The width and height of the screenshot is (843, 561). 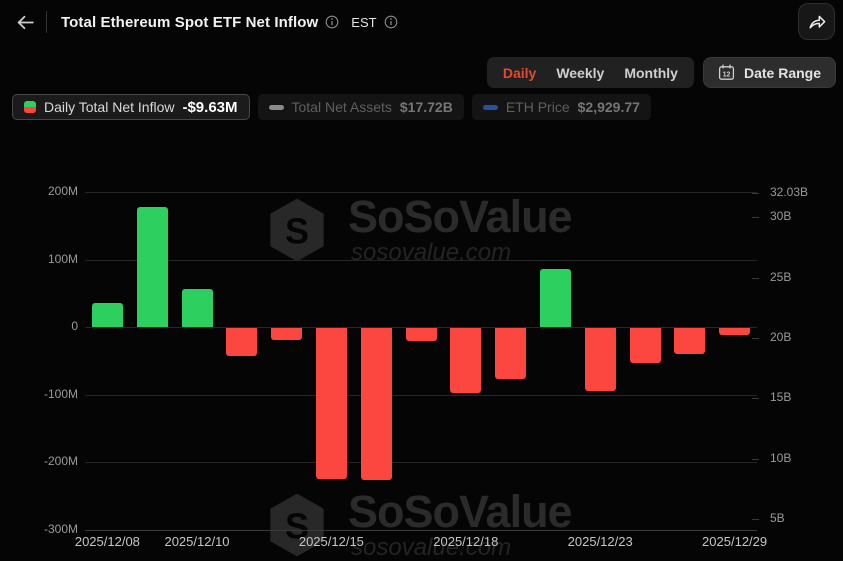 I want to click on blue-dash-icon, so click(x=490, y=107).